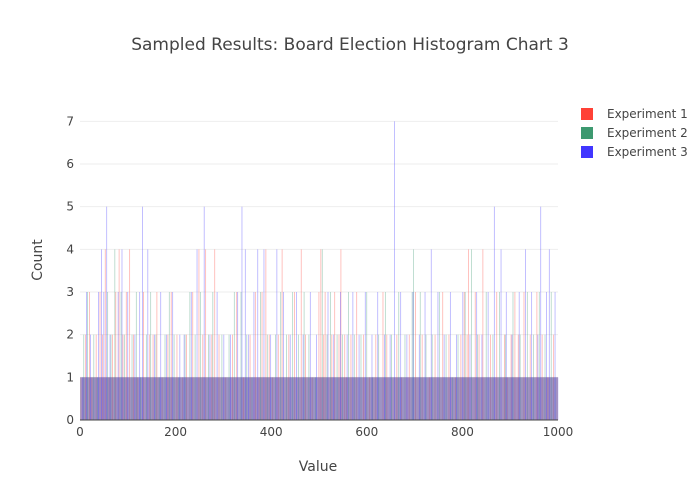 The width and height of the screenshot is (700, 500). What do you see at coordinates (647, 114) in the screenshot?
I see `legend-label: Experiment 1` at bounding box center [647, 114].